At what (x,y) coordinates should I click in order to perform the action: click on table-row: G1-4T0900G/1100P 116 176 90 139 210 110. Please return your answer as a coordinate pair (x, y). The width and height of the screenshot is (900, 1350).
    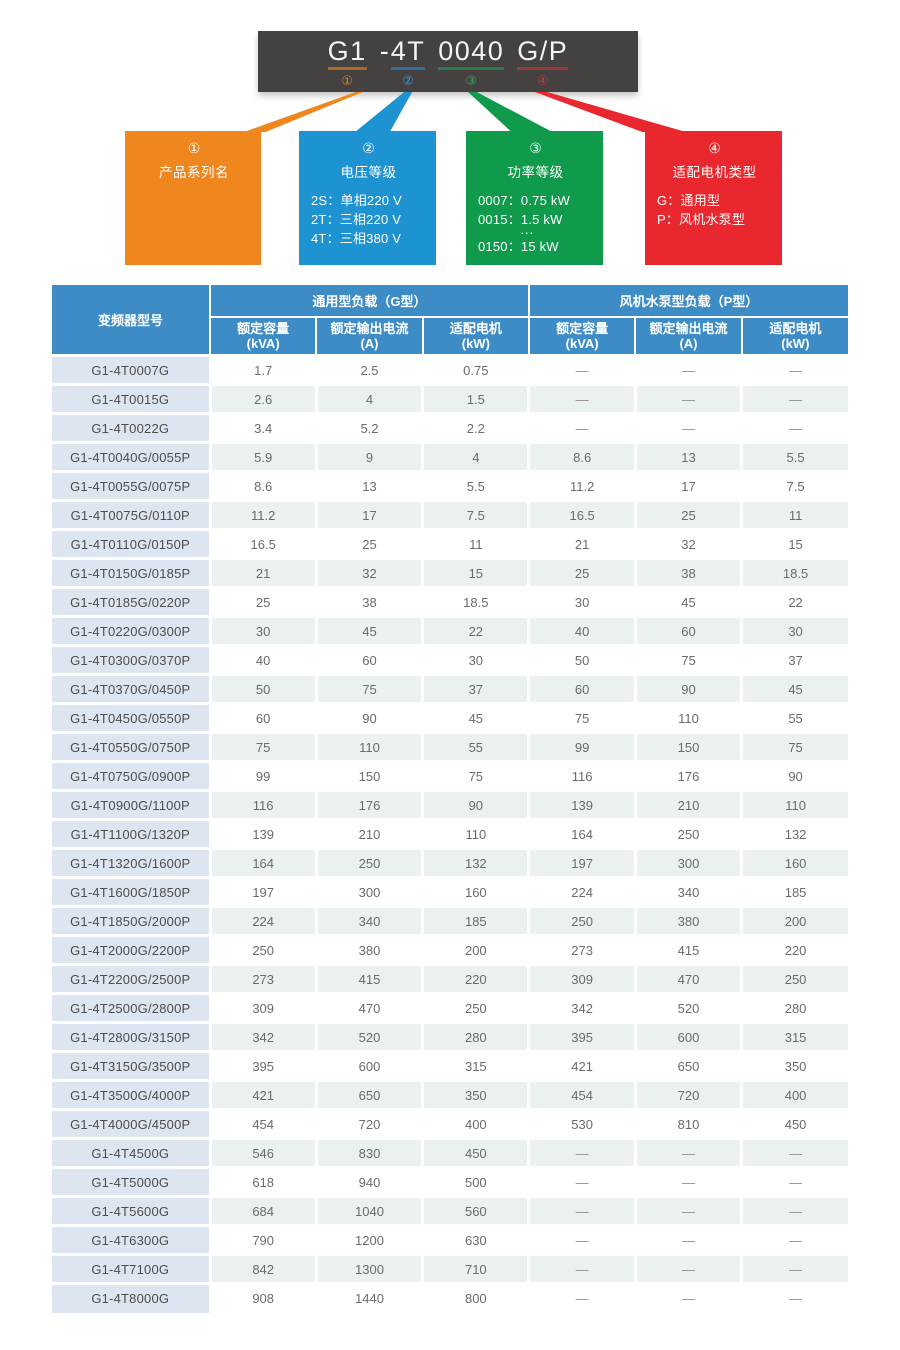
    Looking at the image, I should click on (450, 804).